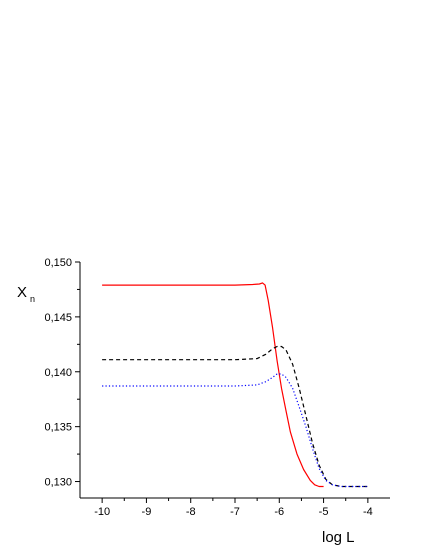  Describe the element at coordinates (58, 428) in the screenshot. I see `y-tick-label: 0,135` at that location.